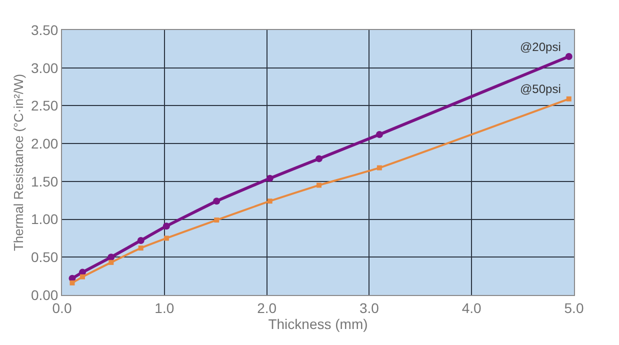 The height and width of the screenshot is (345, 619). Describe the element at coordinates (164, 308) in the screenshot. I see `x-tick-label: 1.0` at that location.